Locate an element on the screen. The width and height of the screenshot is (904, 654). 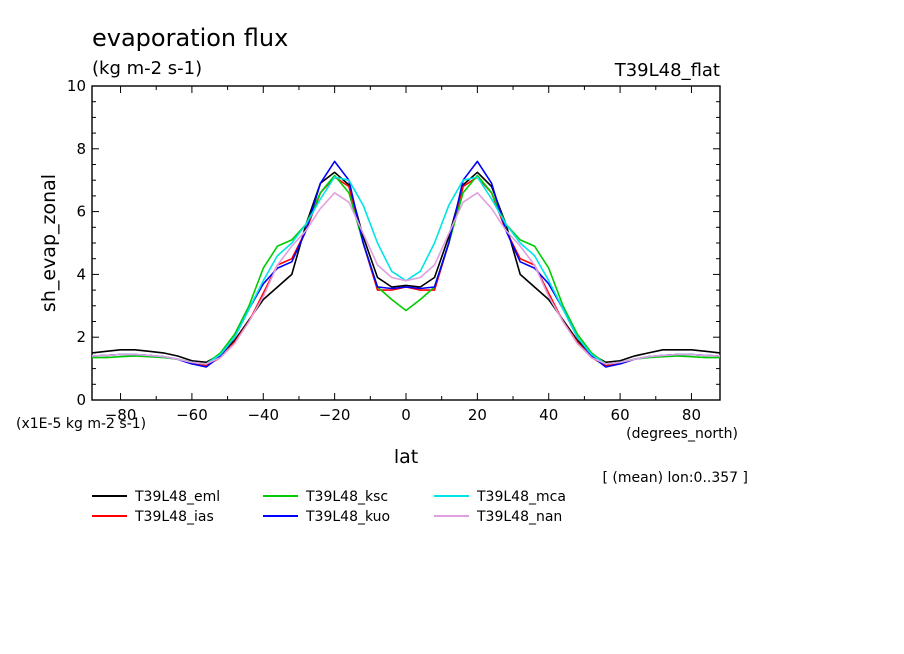
legend-label: T39L48_ksc is located at coordinates (346, 497).